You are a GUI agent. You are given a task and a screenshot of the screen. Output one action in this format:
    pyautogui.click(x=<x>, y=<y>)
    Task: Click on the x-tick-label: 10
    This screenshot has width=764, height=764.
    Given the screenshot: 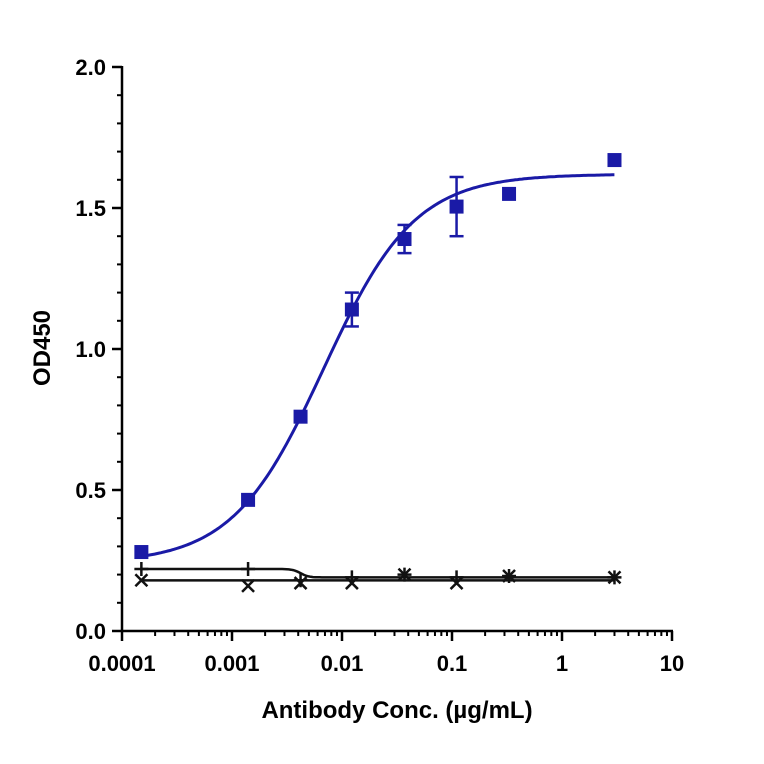 What is the action you would take?
    pyautogui.click(x=672, y=663)
    